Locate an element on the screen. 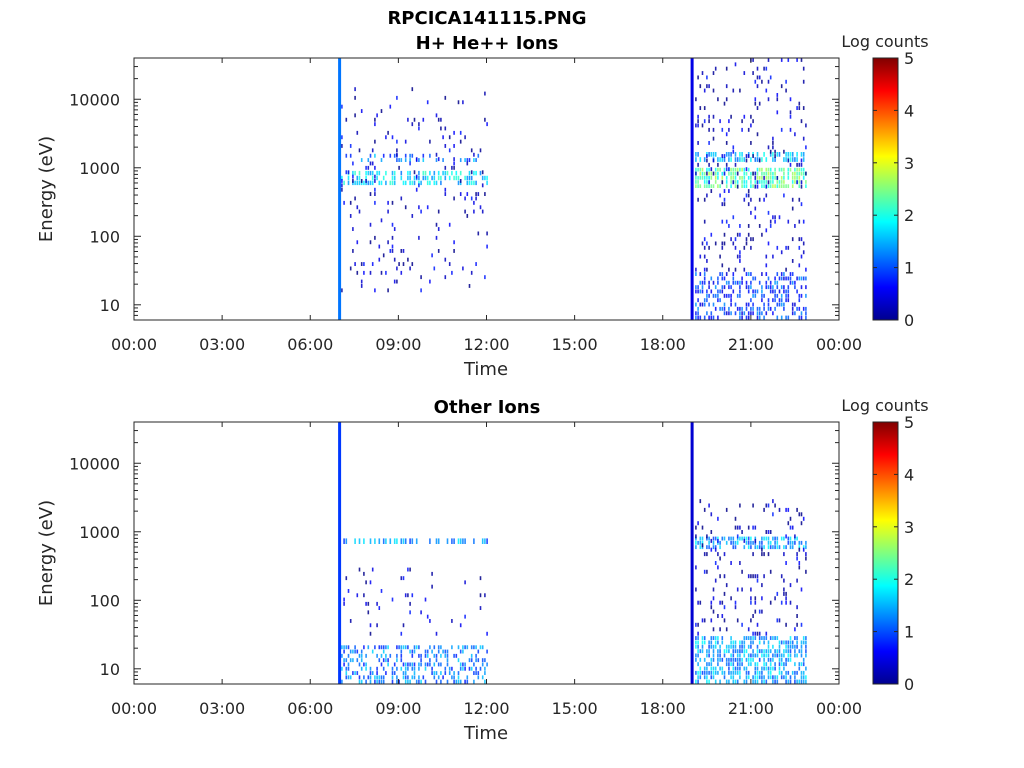 The height and width of the screenshot is (768, 1024). figure-title: RPCICA141115.PNG is located at coordinates (486, 18).